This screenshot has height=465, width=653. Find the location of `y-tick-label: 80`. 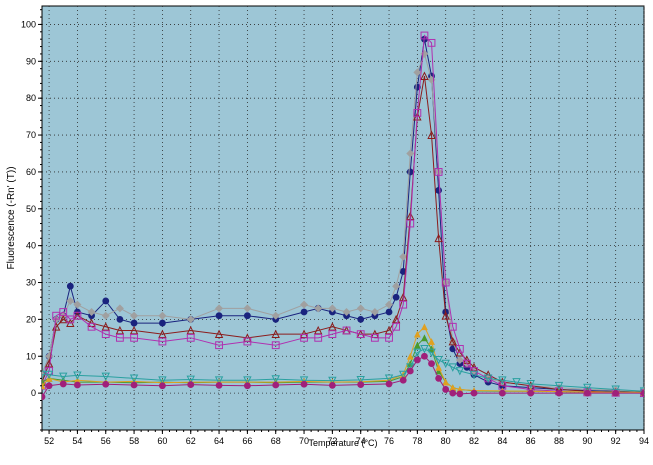

y-tick-label: 80 is located at coordinates (31, 98).